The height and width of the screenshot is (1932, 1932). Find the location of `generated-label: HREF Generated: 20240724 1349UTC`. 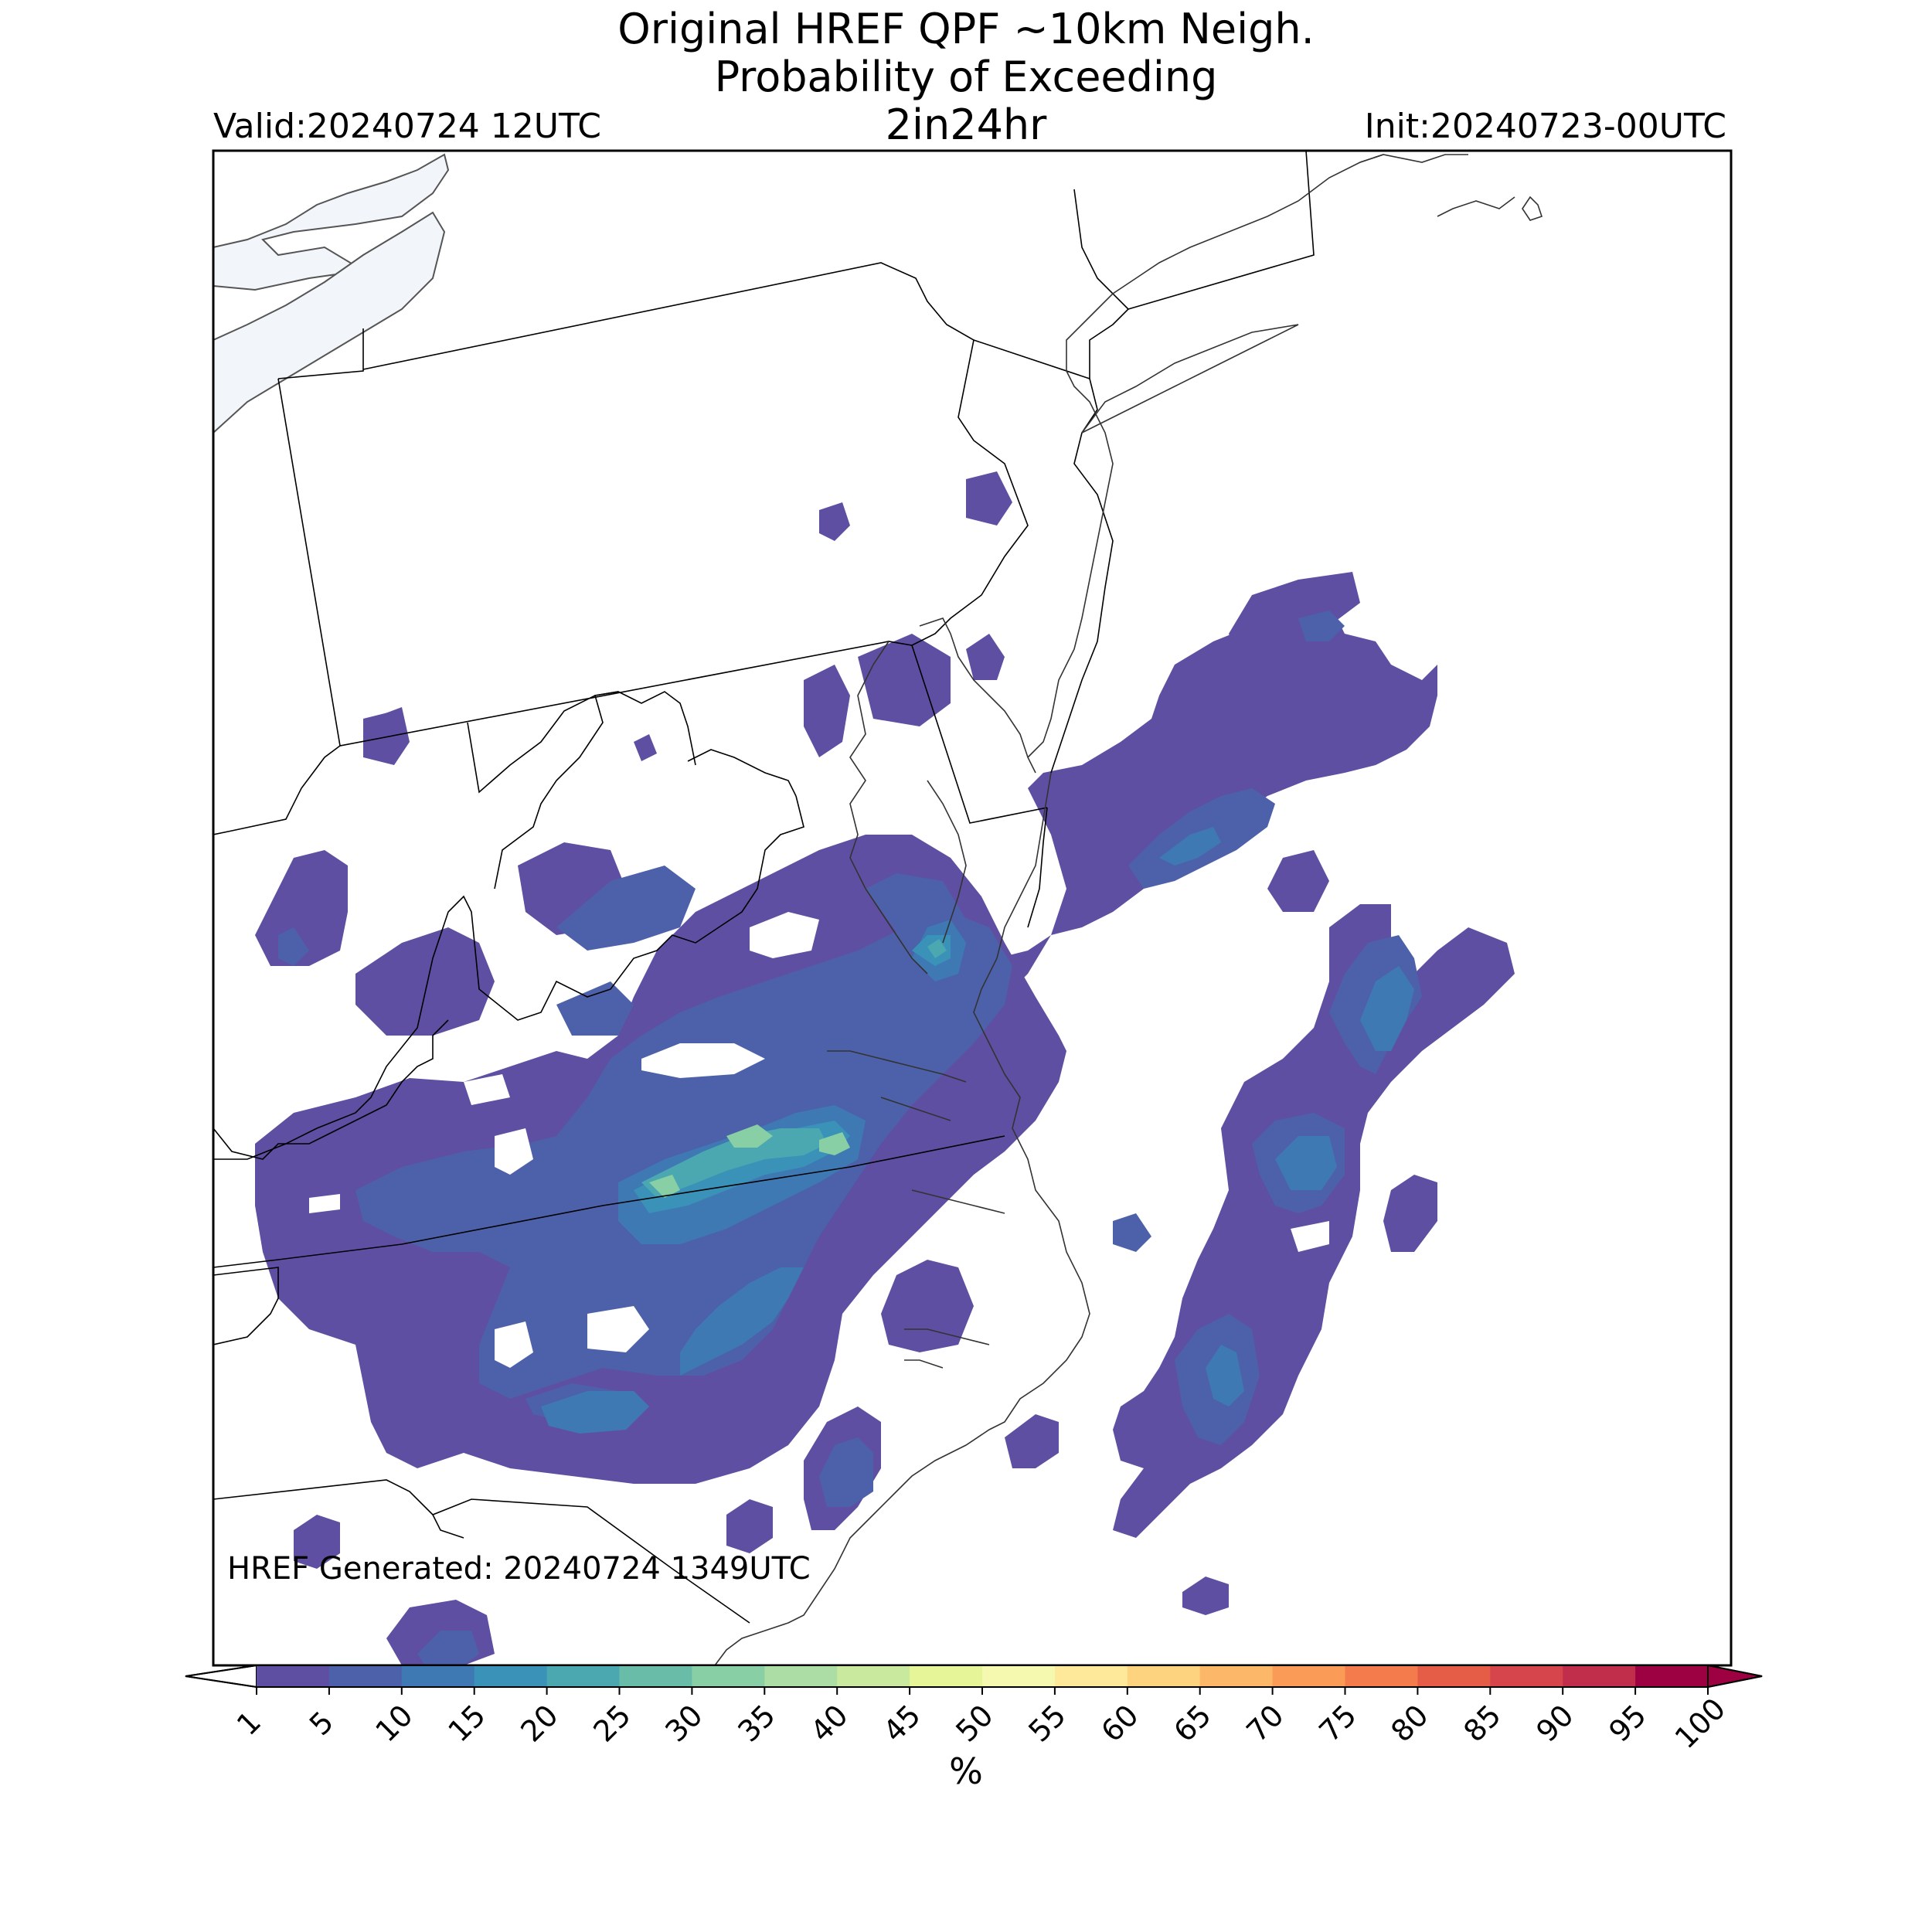

generated-label: HREF Generated: 20240724 1349UTC is located at coordinates (519, 1569).